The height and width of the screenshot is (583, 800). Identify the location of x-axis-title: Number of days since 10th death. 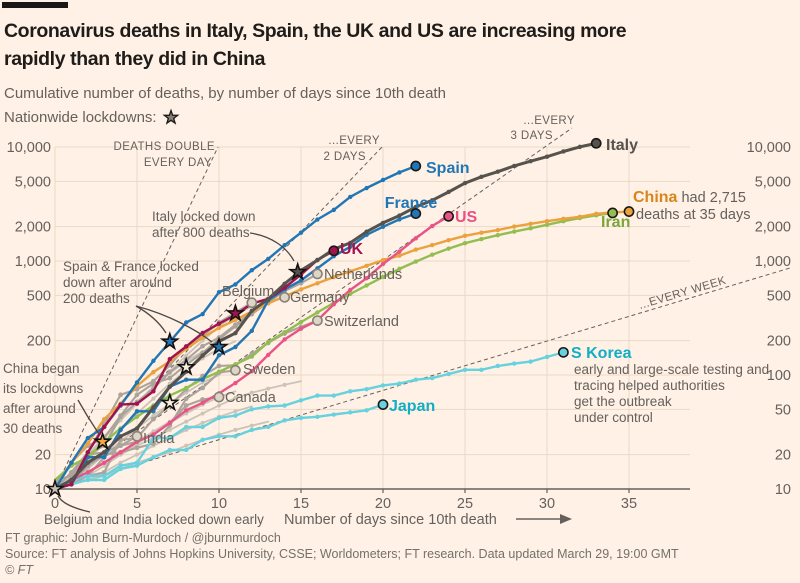
(390, 520).